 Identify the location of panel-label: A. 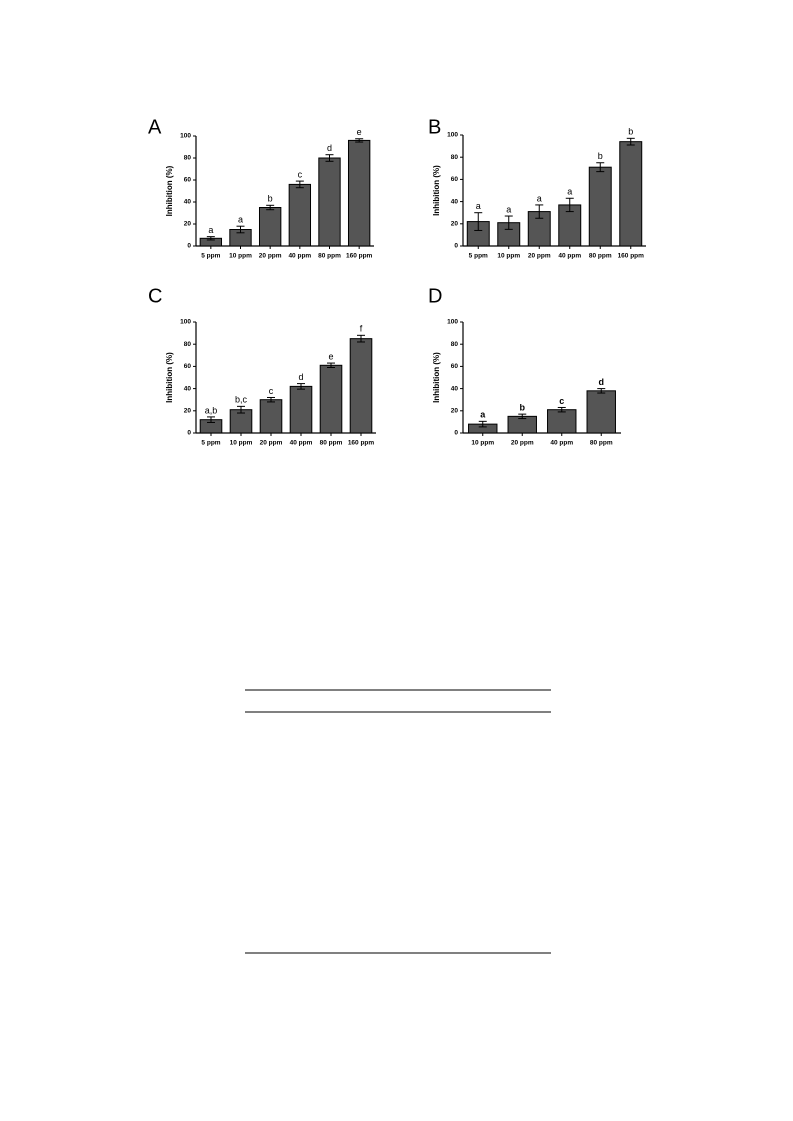
(155, 127).